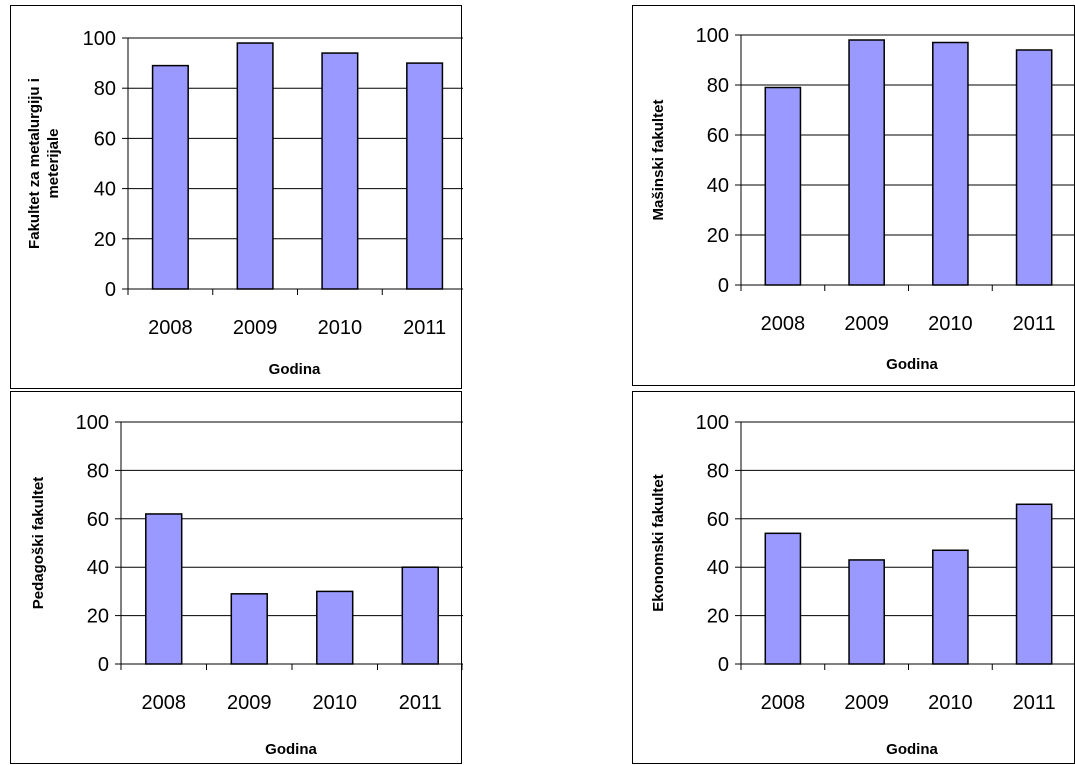  I want to click on y-axis-title: meterijale, so click(53, 163).